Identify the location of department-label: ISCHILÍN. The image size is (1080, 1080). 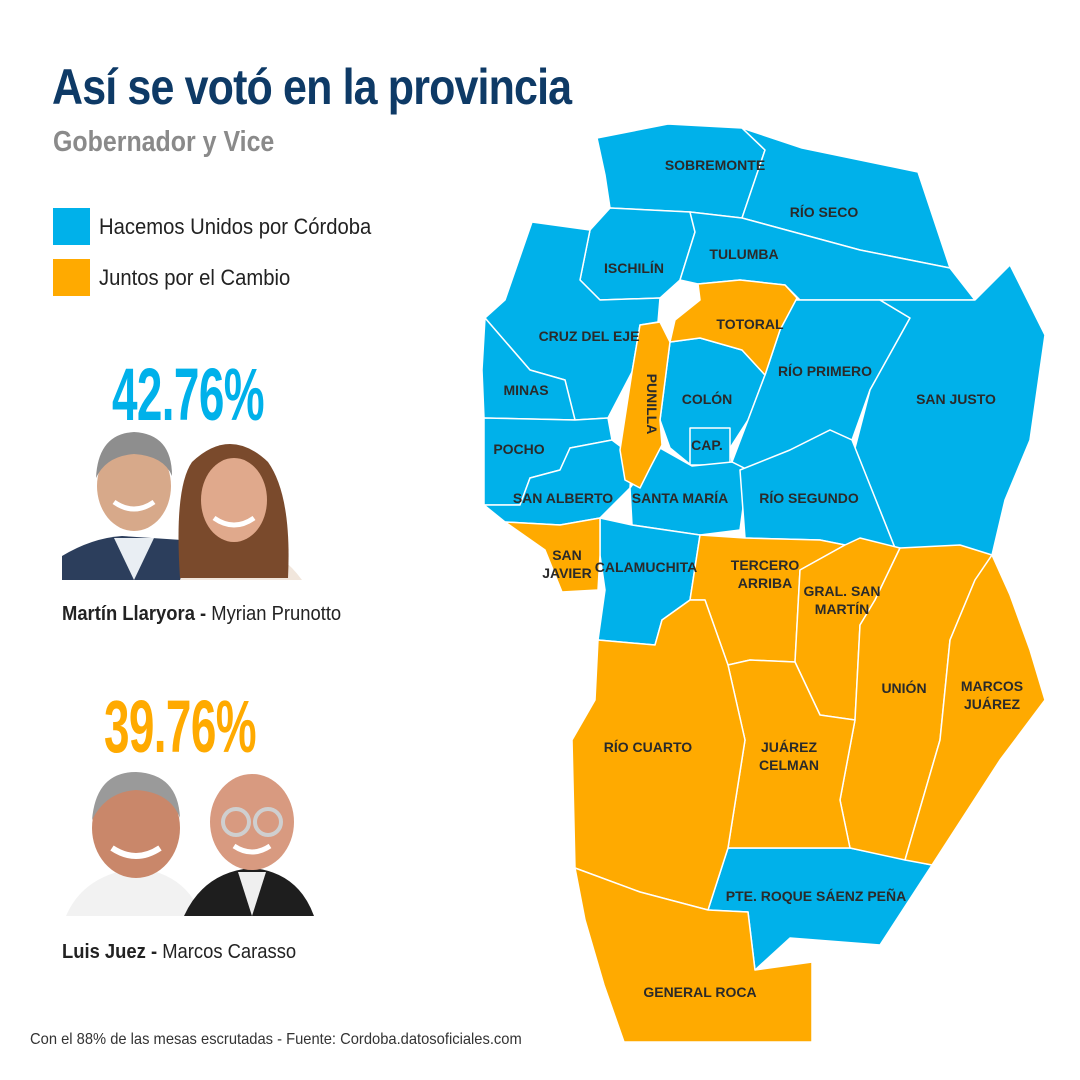
(634, 268).